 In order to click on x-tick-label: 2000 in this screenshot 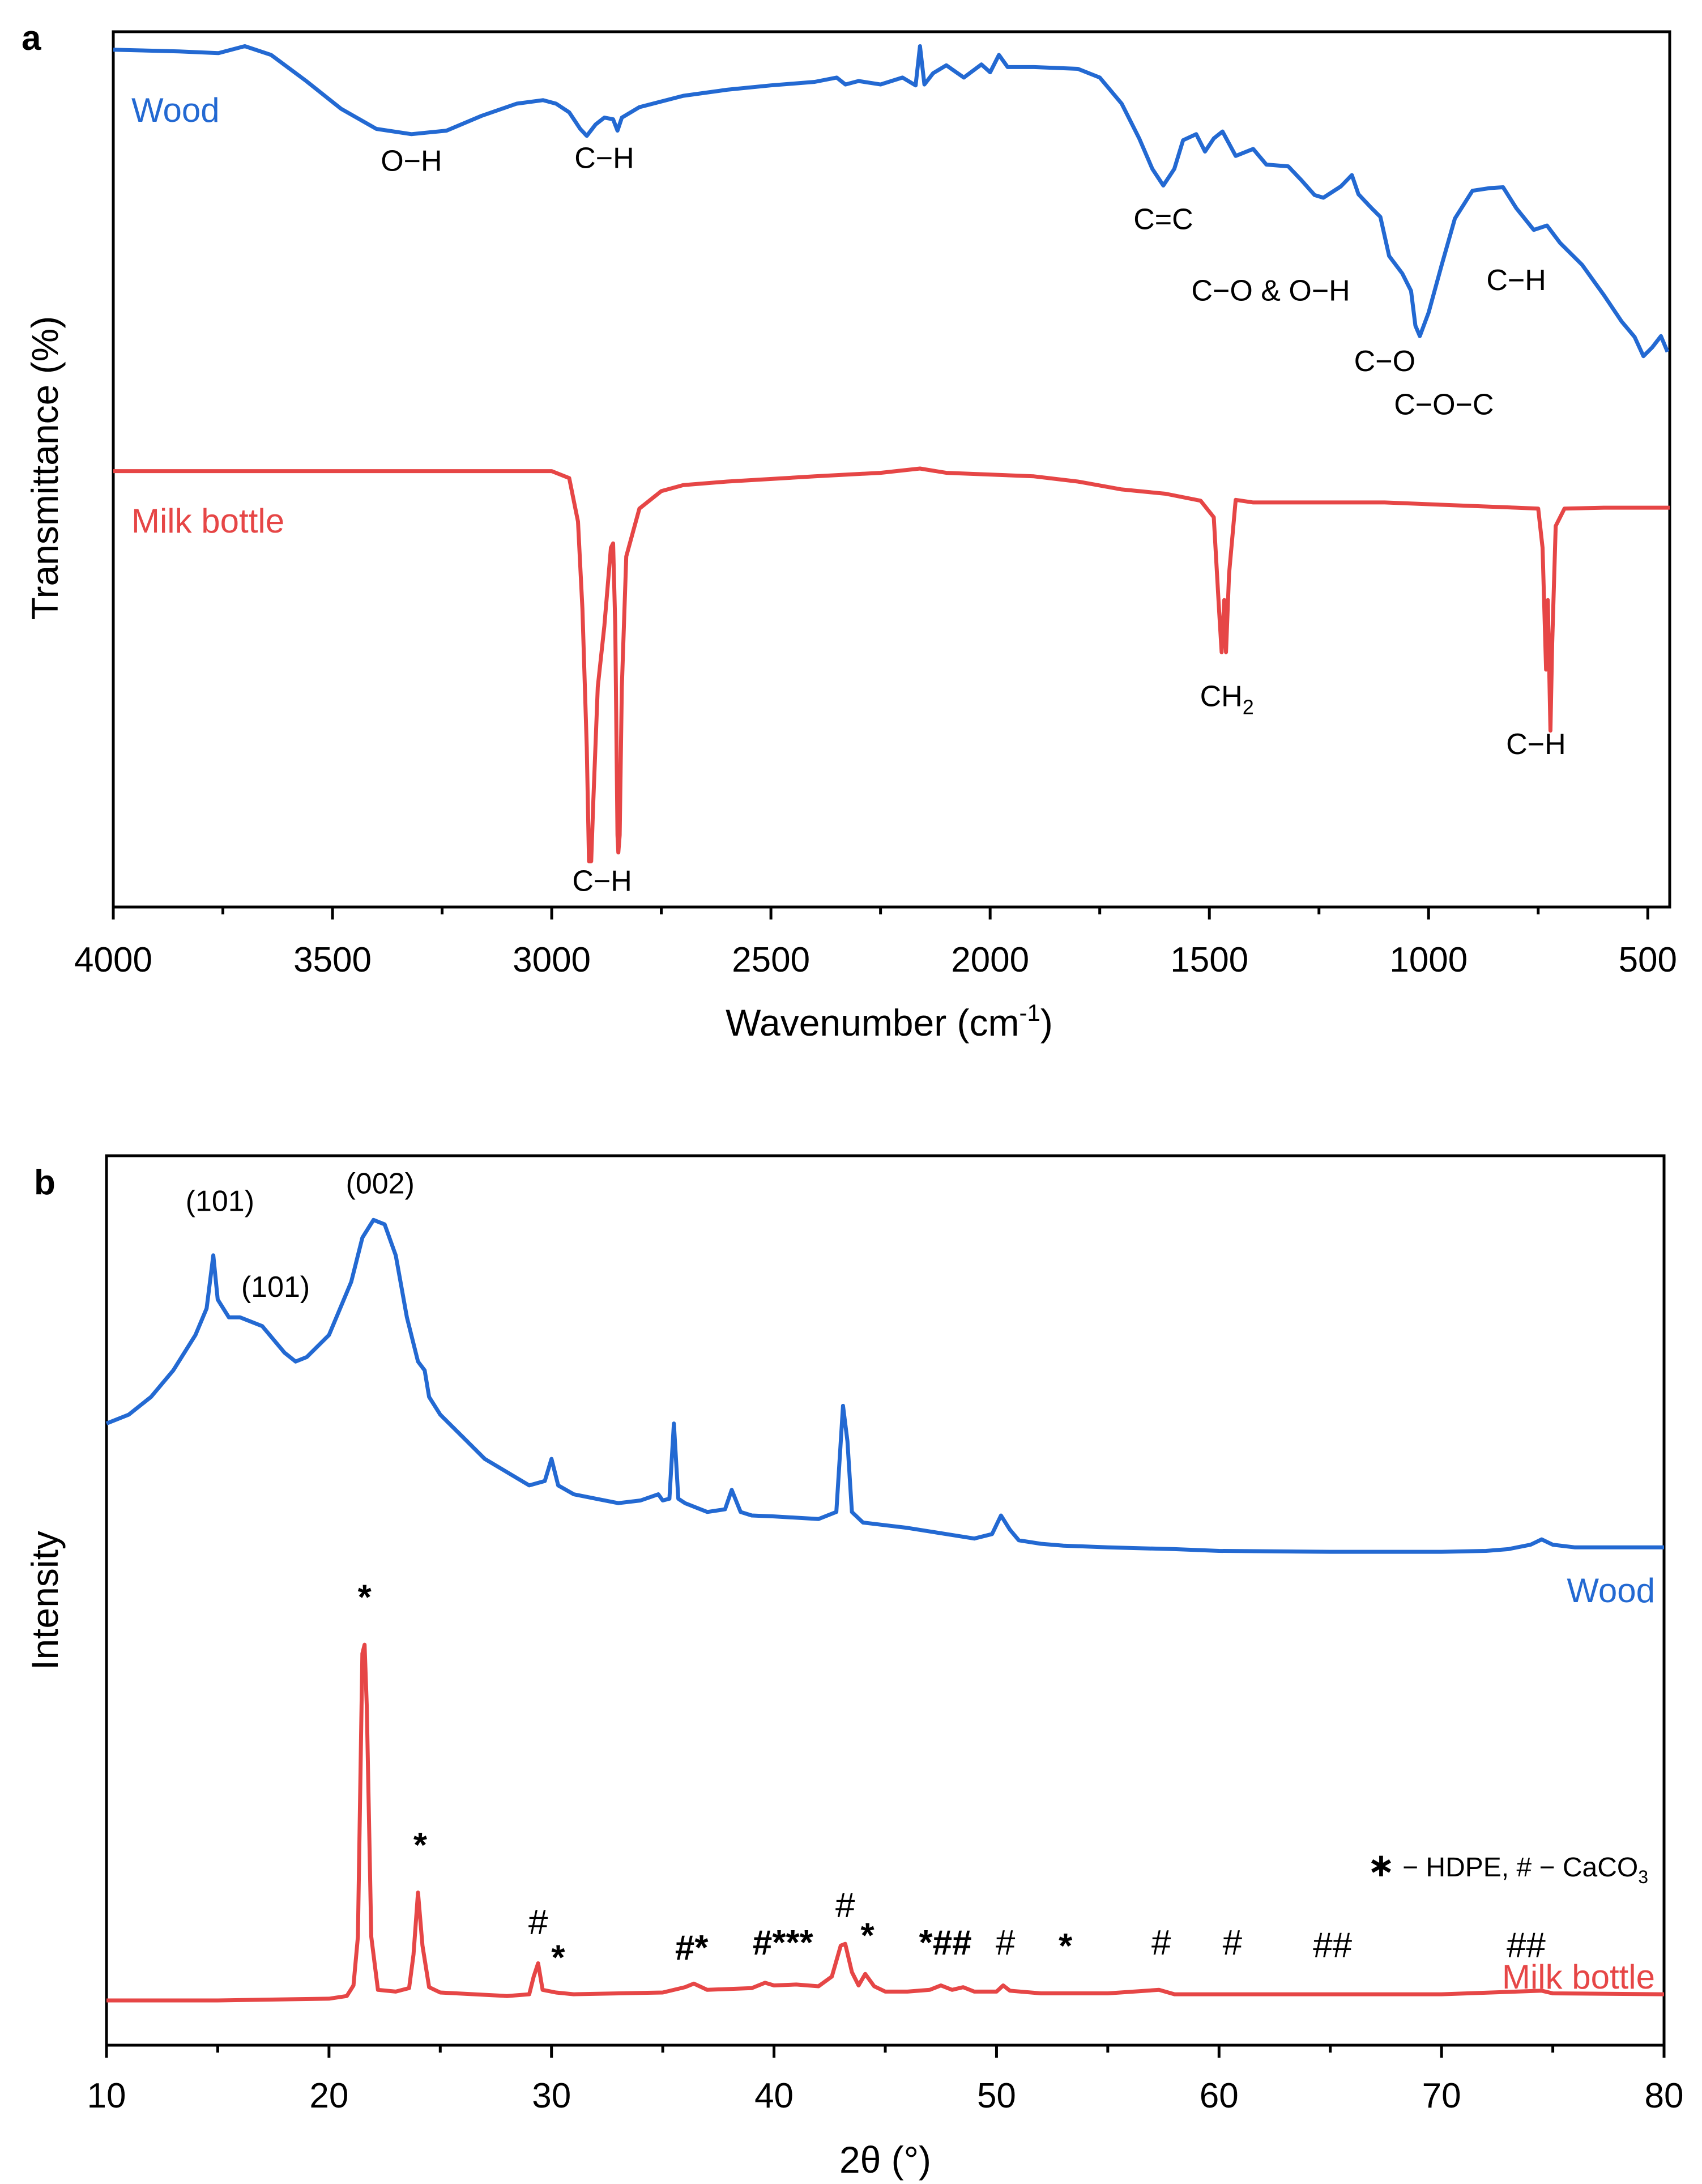, I will do `click(990, 960)`.